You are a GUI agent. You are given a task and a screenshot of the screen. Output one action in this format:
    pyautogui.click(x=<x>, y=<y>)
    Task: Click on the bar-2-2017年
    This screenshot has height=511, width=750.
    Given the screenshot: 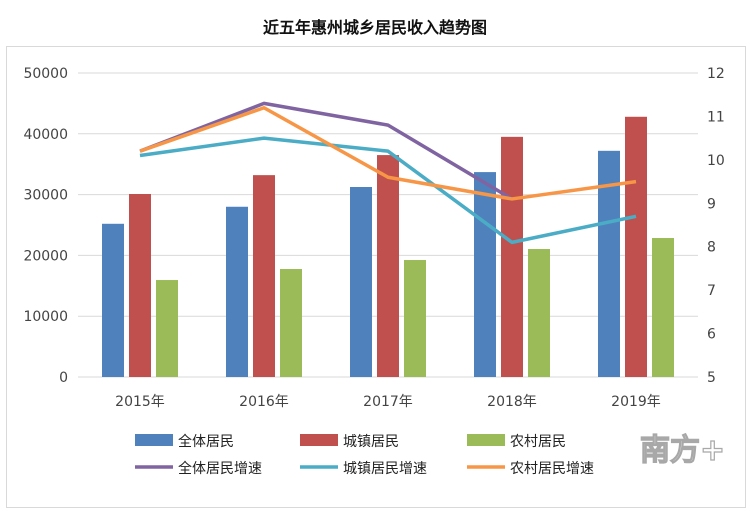 What is the action you would take?
    pyautogui.click(x=388, y=266)
    